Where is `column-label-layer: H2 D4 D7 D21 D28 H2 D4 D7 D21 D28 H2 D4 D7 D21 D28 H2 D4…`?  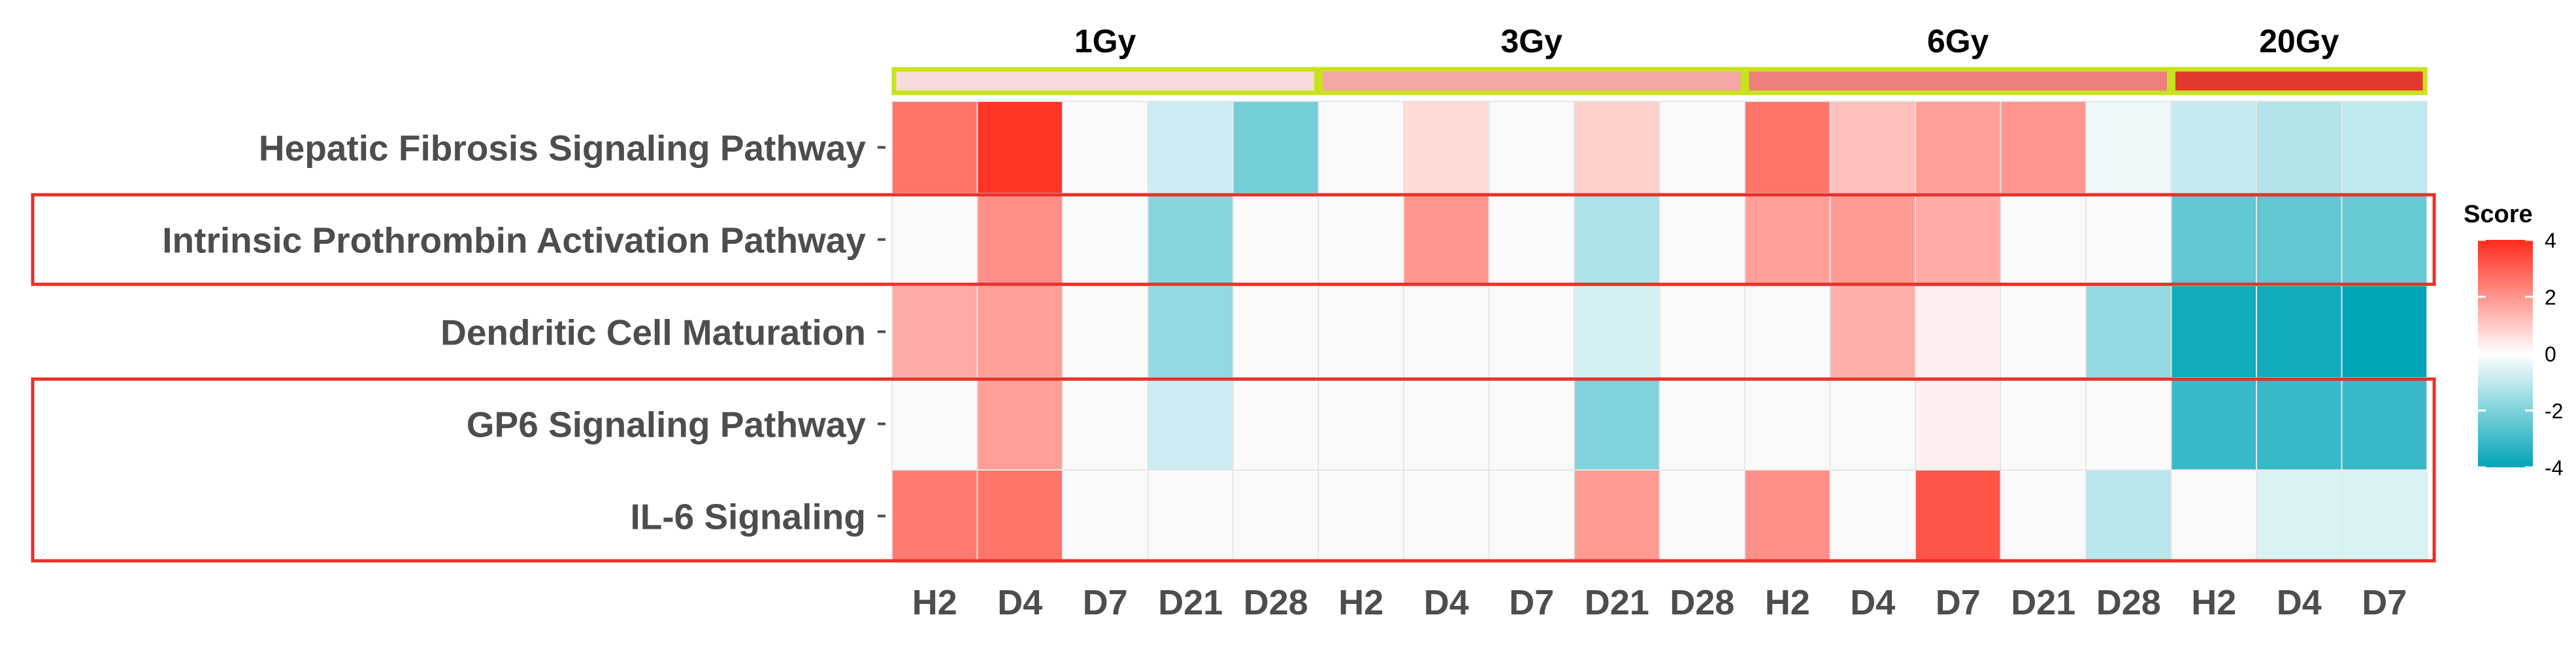
column-label-layer: H2 D4 D7 D21 D28 H2 D4 D7 D21 D28 H2 D4 D7 D21 D28 H2 D4… is located at coordinates (1659, 602).